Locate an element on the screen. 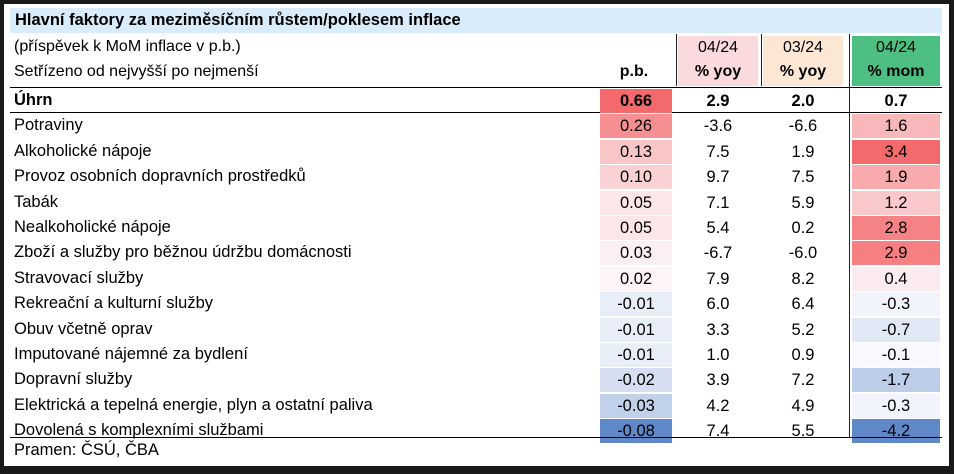 Image resolution: width=954 pixels, height=474 pixels. subtitle-sorting: Setřízeno od nejvyšší po nejmenší is located at coordinates (136, 71).